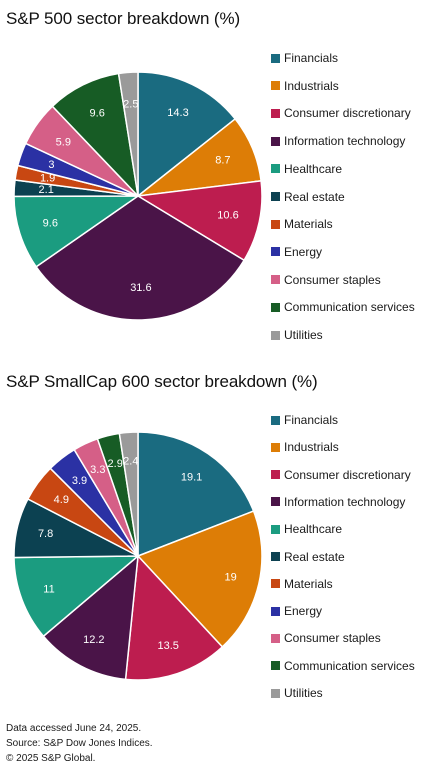 Image resolution: width=425 pixels, height=777 pixels. I want to click on chart-title: S&P SmallCap 600 sector breakdown (%), so click(162, 381).